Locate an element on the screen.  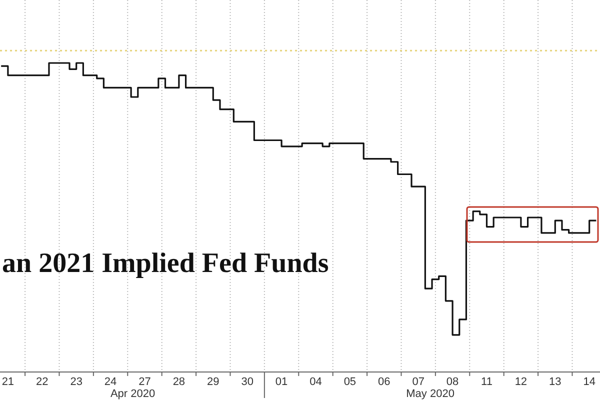
x-tick-label: 21 is located at coordinates (8, 382).